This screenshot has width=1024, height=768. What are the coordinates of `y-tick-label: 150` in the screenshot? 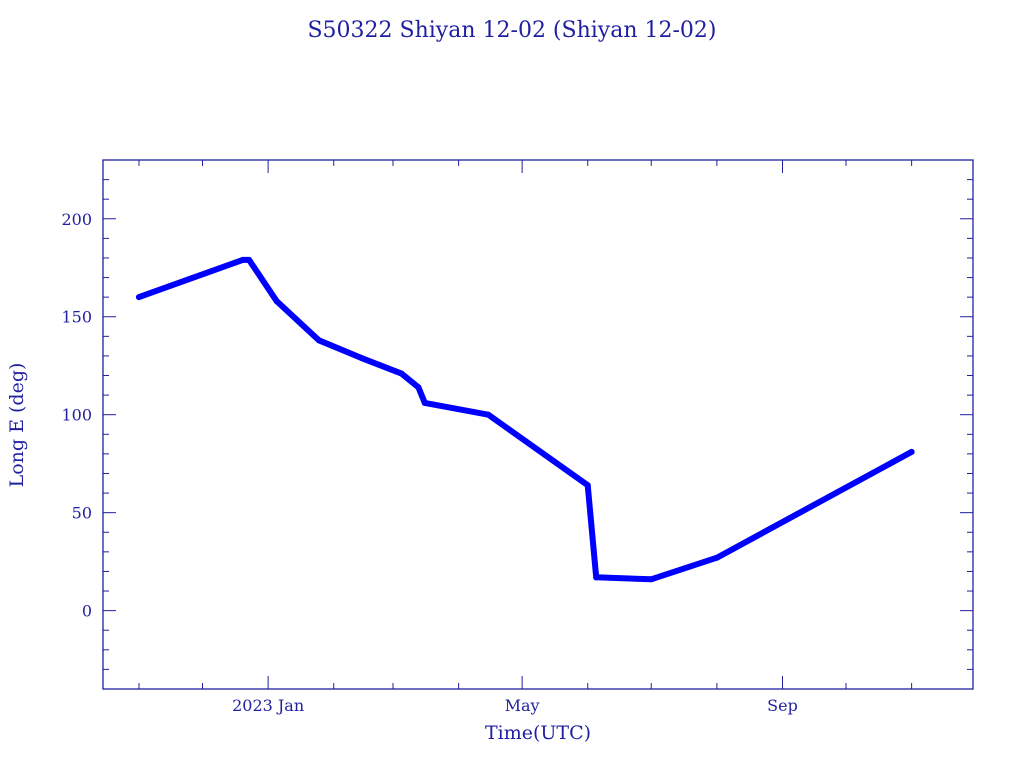 It's located at (76, 317).